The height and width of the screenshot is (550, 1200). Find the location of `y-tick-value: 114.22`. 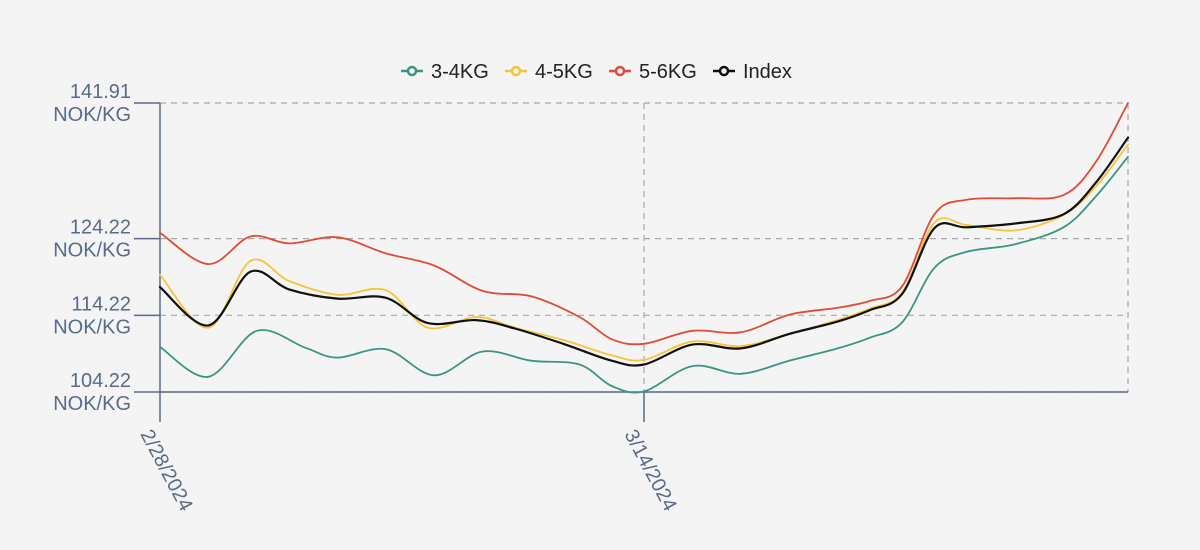

y-tick-value: 114.22 is located at coordinates (101, 304).